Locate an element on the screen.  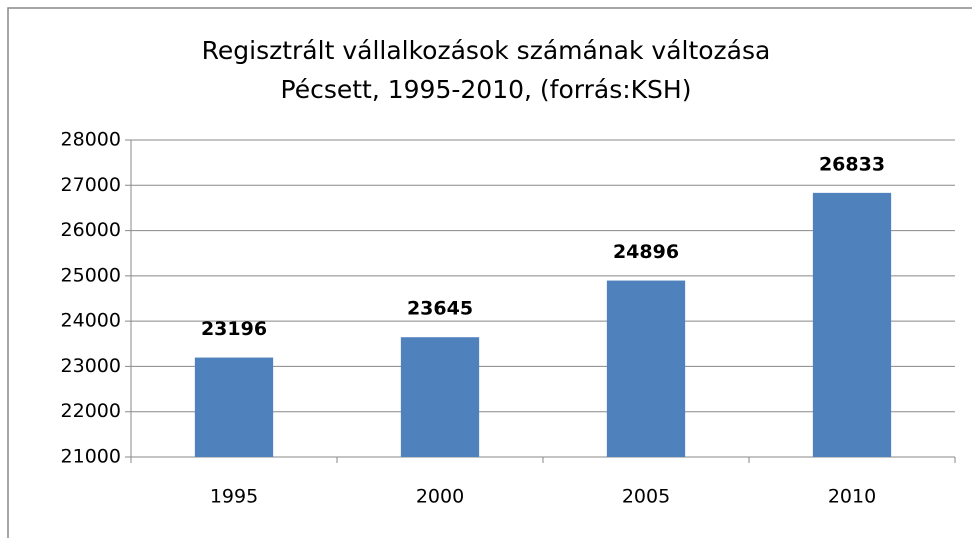
data-label: 26833 is located at coordinates (852, 164).